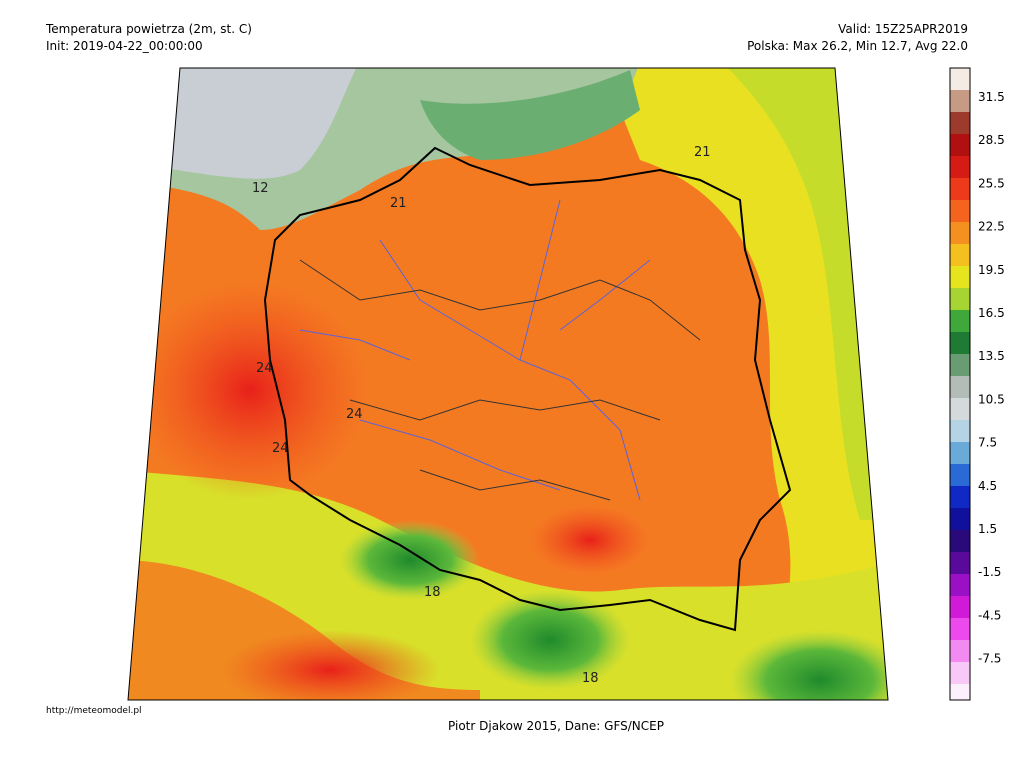 This screenshot has height=772, width=1024. What do you see at coordinates (857, 46) in the screenshot?
I see `stats: Polska: Max 26.2, Min 12.7, Avg 22.0` at bounding box center [857, 46].